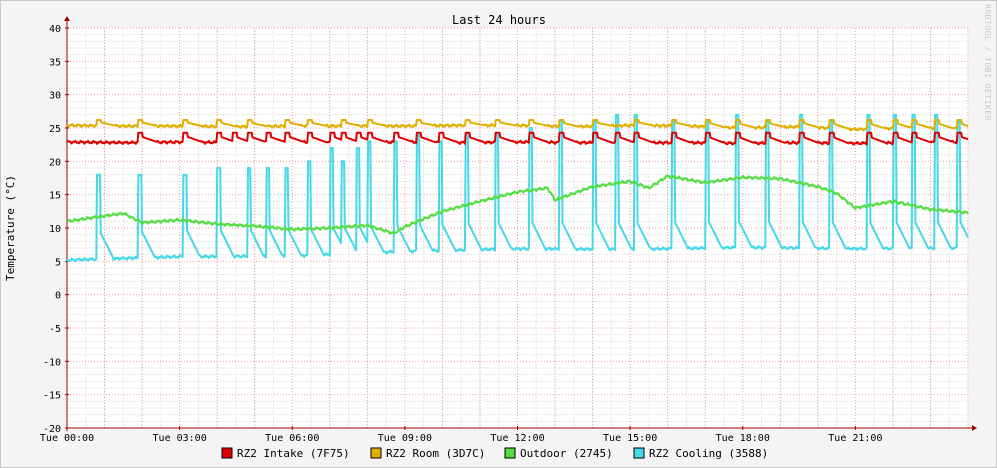 The image size is (997, 468). I want to click on y-tick-label: -15, so click(52, 396).